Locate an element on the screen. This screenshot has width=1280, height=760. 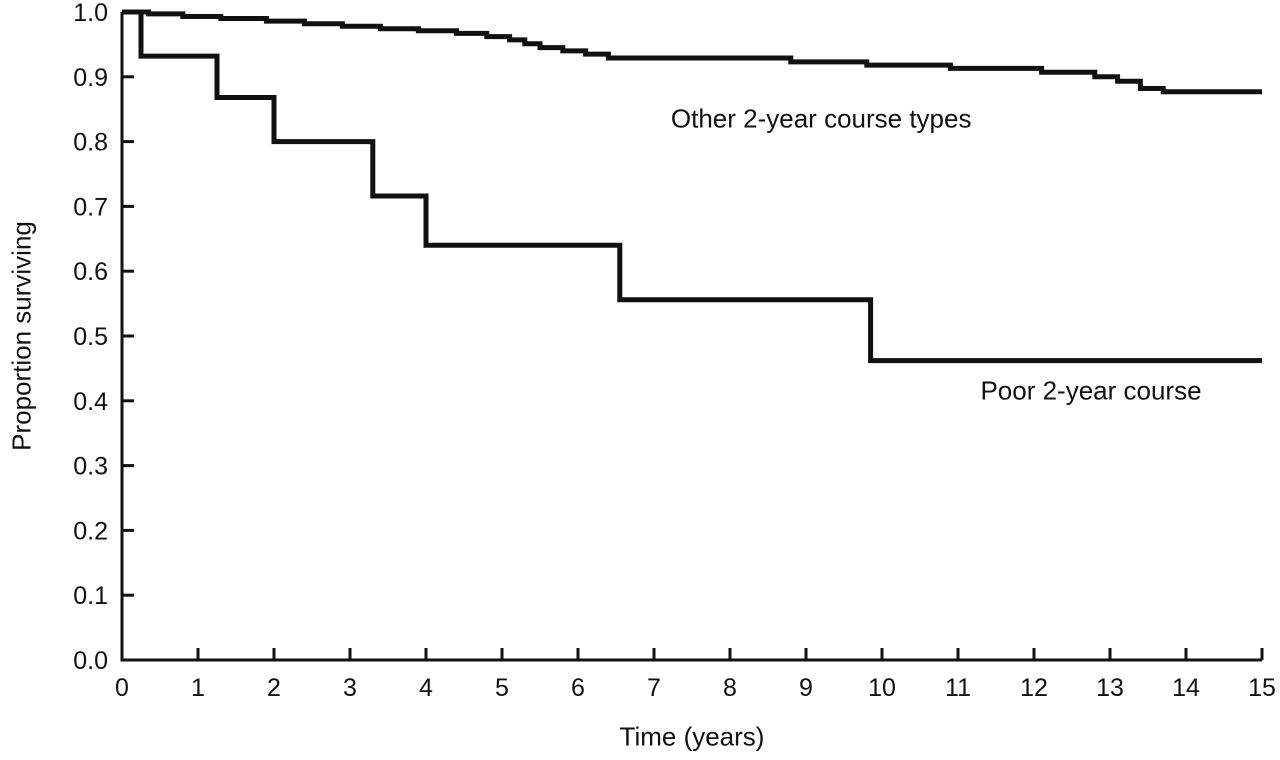
y-tick-label: 0.3 is located at coordinates (90, 467).